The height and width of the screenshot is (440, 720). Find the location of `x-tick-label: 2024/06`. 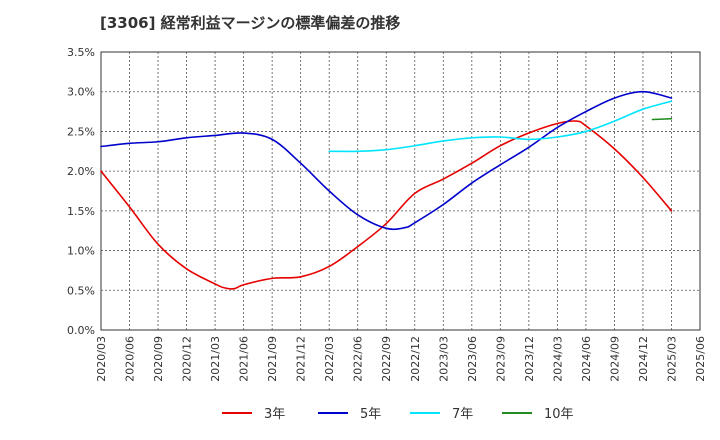

x-tick-label: 2024/06 is located at coordinates (586, 359).